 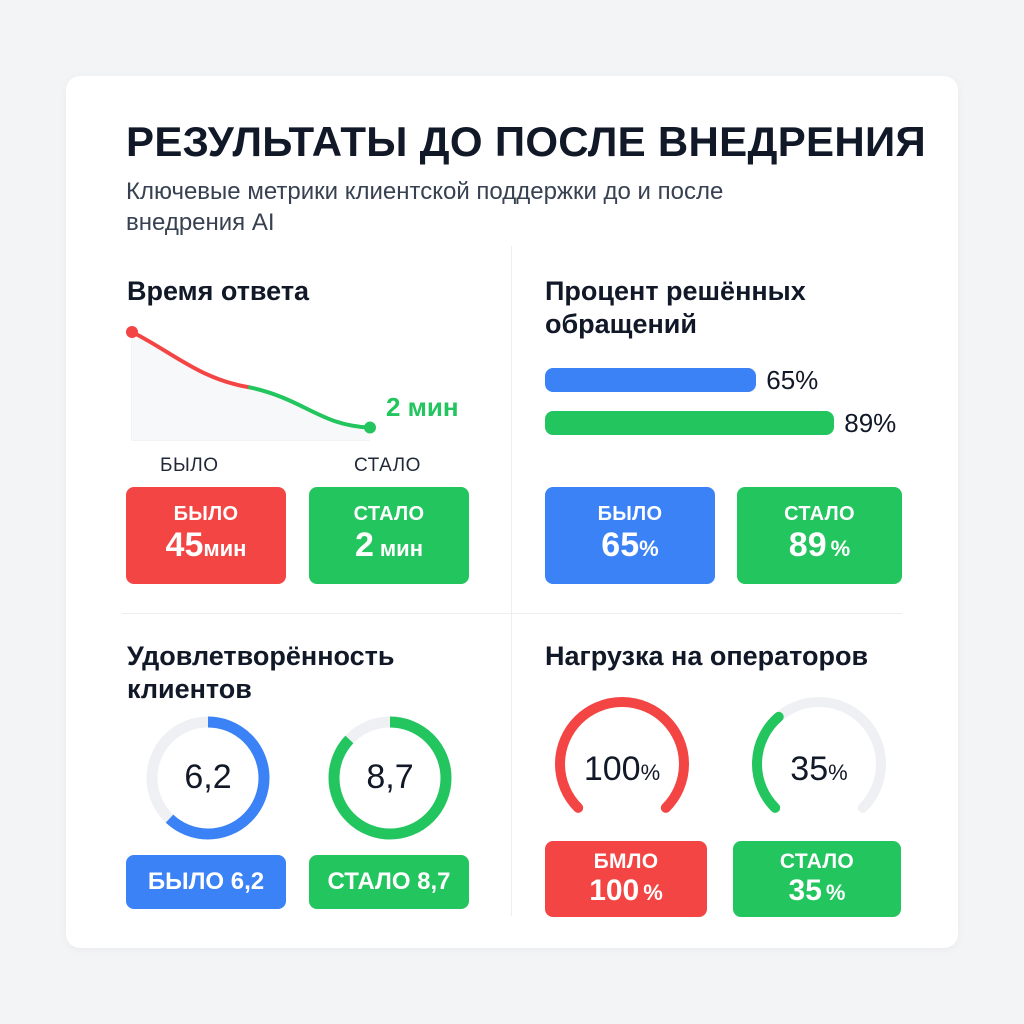 I want to click on vertical-divider, so click(x=511, y=581).